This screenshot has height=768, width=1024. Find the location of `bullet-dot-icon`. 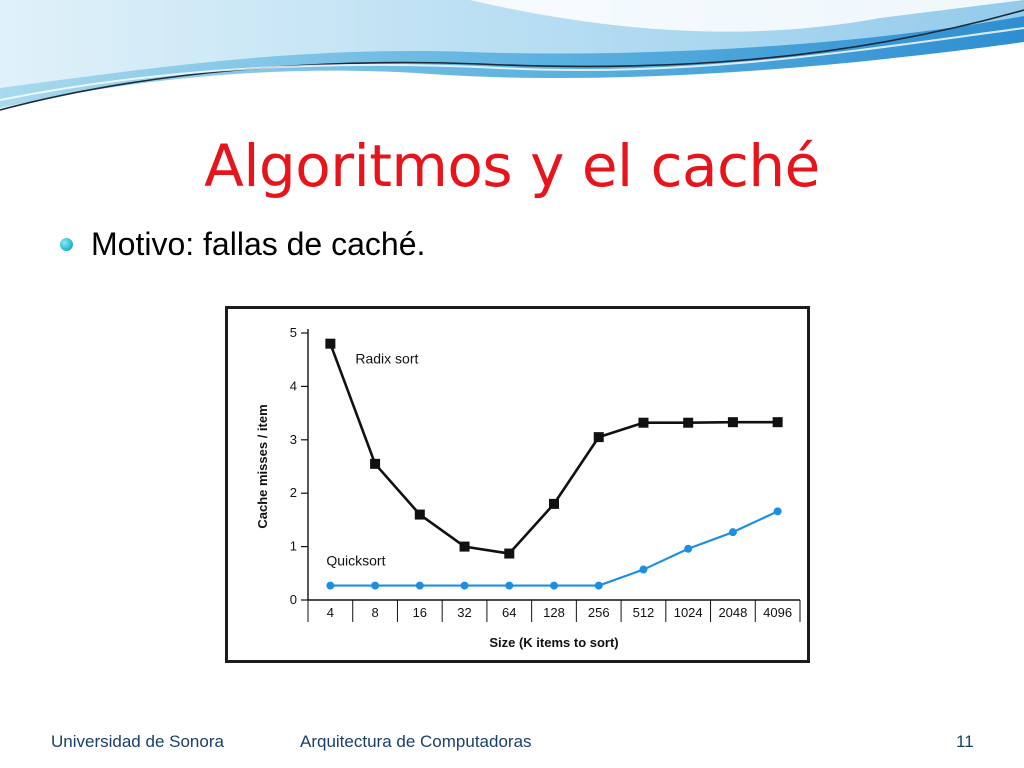

bullet-dot-icon is located at coordinates (66, 244).